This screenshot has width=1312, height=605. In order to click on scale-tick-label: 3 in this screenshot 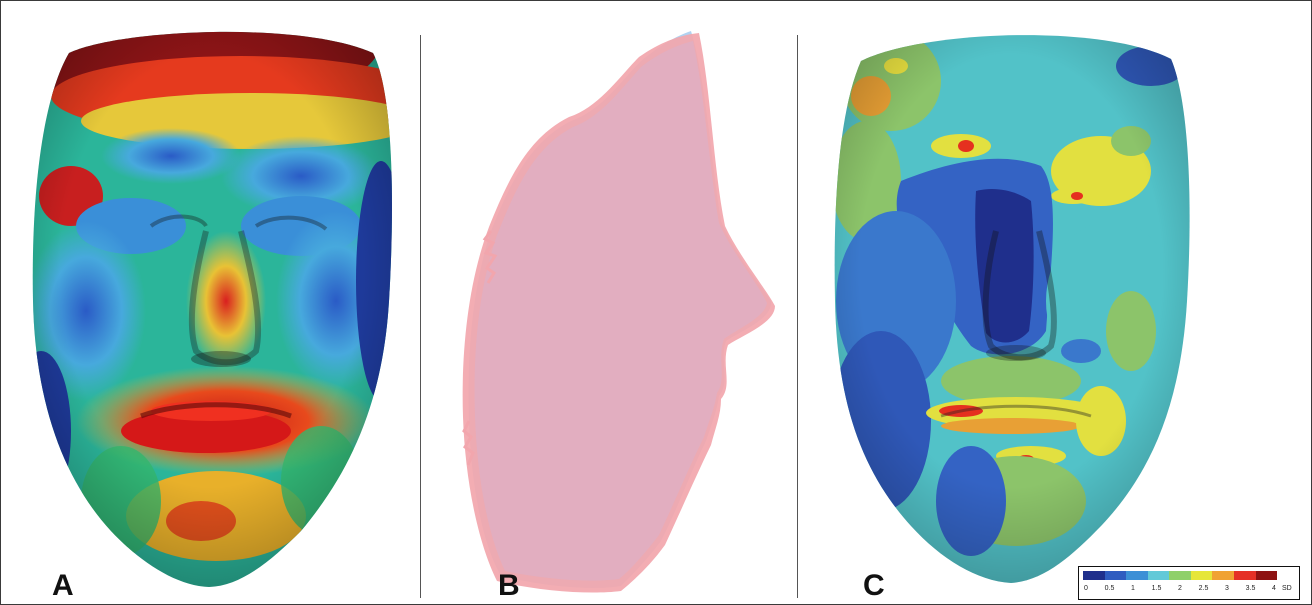, I will do `click(1227, 588)`.